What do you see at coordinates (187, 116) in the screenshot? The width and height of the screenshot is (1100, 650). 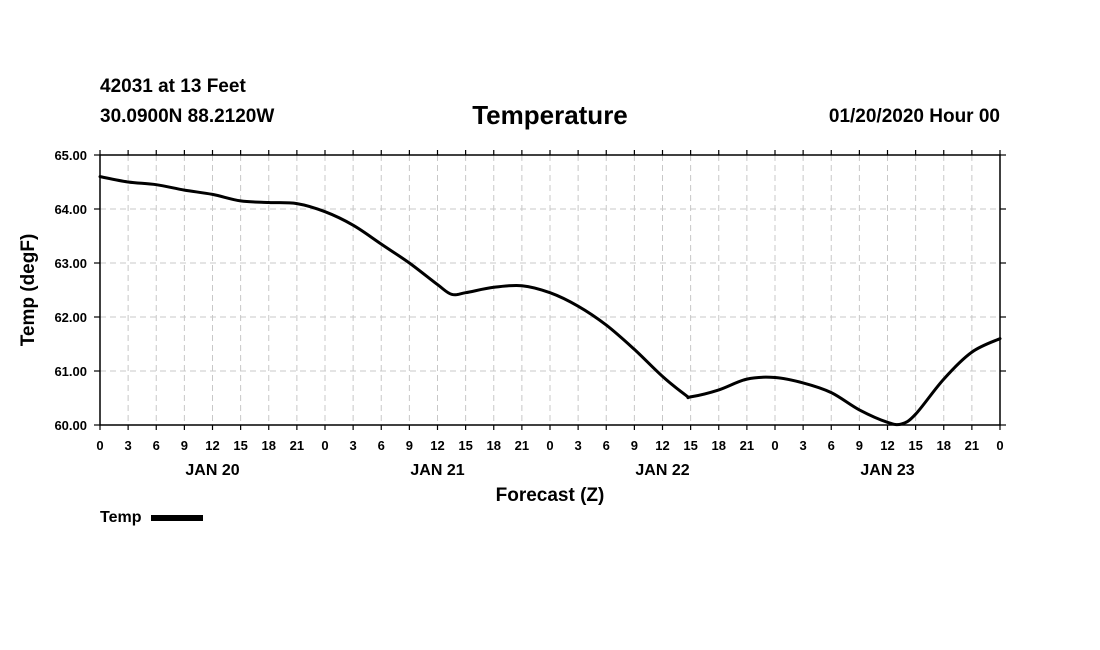 I see `coordinates-label: 30.0900N 88.2120W` at bounding box center [187, 116].